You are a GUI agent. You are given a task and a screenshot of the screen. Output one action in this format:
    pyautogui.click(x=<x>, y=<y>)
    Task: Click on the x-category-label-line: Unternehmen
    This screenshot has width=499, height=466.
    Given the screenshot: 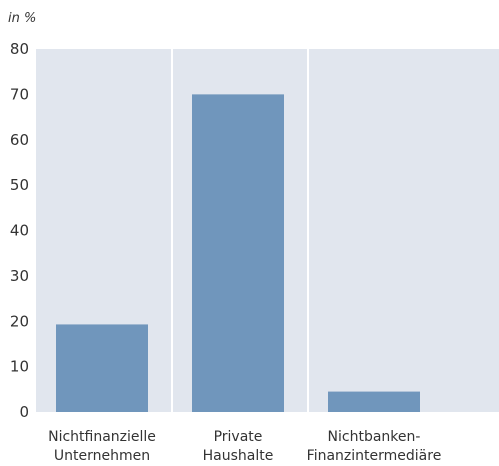 What is the action you would take?
    pyautogui.click(x=102, y=456)
    